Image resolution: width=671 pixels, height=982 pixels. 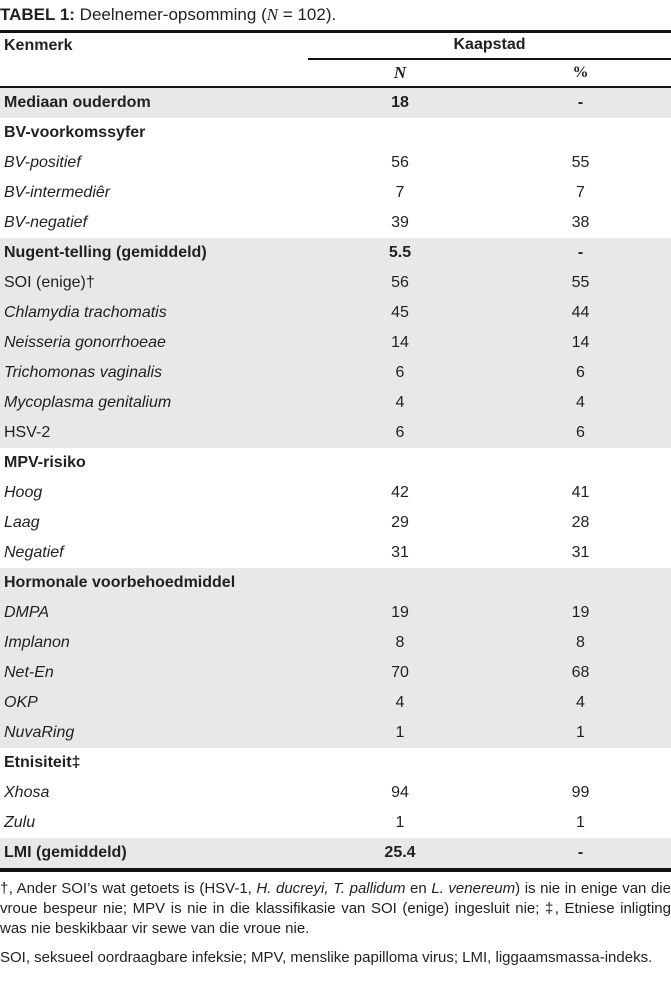 What do you see at coordinates (335, 163) in the screenshot?
I see `table-row: BV-positief 56 55` at bounding box center [335, 163].